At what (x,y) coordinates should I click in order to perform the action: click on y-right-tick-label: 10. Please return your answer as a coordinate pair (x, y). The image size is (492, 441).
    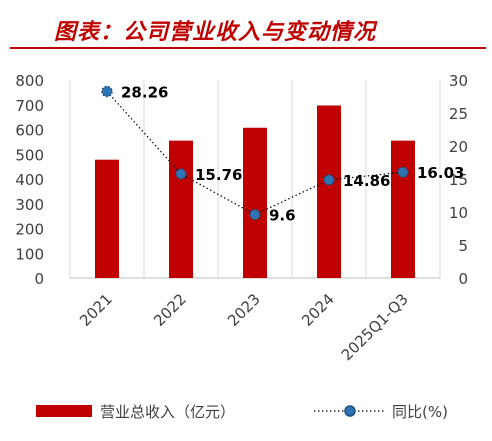
    Looking at the image, I should click on (458, 213).